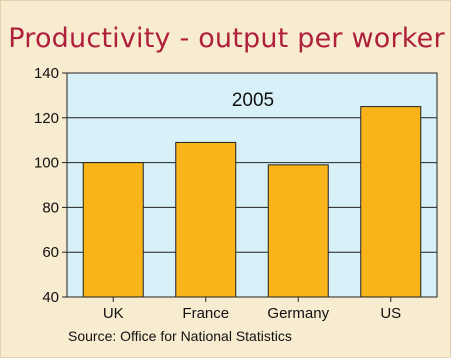 This screenshot has width=451, height=359. Describe the element at coordinates (390, 313) in the screenshot. I see `x-tick-label: US` at that location.